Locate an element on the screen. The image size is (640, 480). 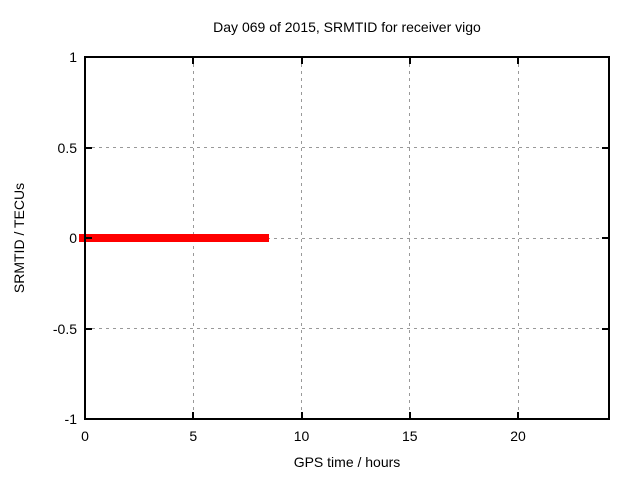
x-tick-label: 5 is located at coordinates (193, 436).